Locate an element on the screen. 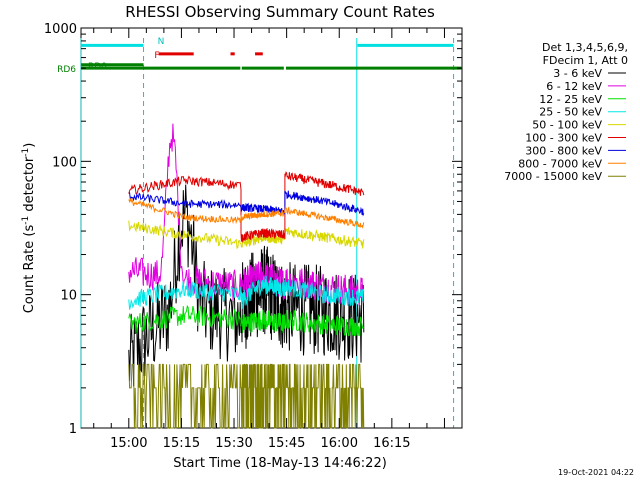 The height and width of the screenshot is (485, 640). flag-label-f: F is located at coordinates (156, 56).